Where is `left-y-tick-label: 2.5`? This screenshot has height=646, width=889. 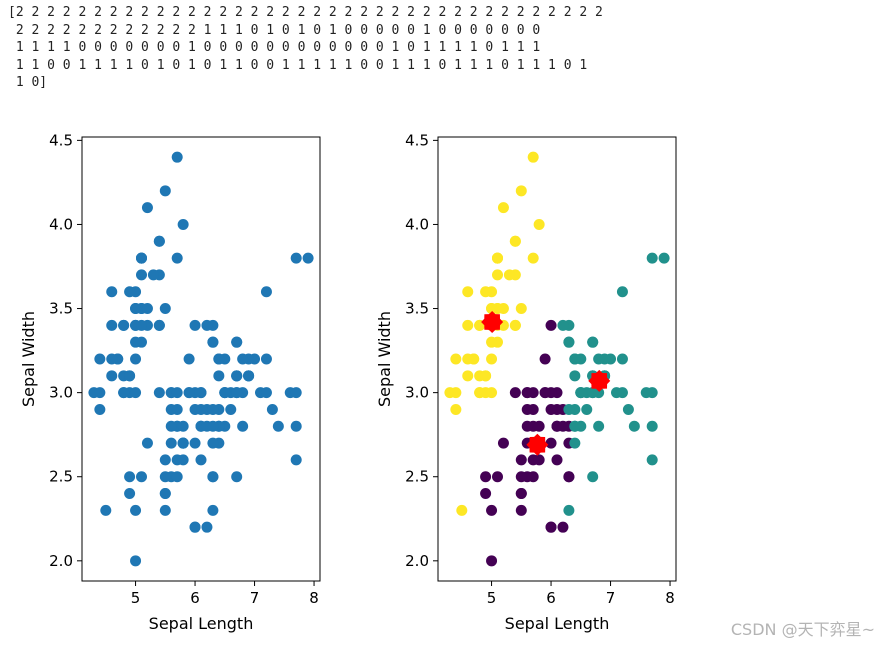 left-y-tick-label: 2.5 is located at coordinates (61, 477).